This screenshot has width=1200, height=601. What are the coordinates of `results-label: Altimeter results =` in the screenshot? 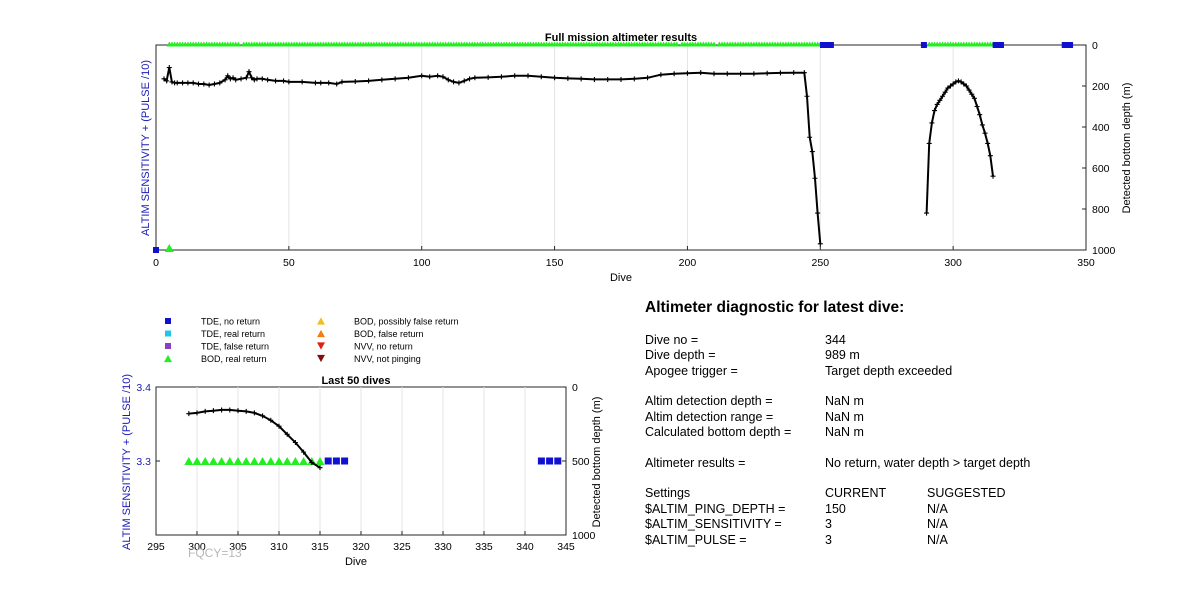 It's located at (695, 462).